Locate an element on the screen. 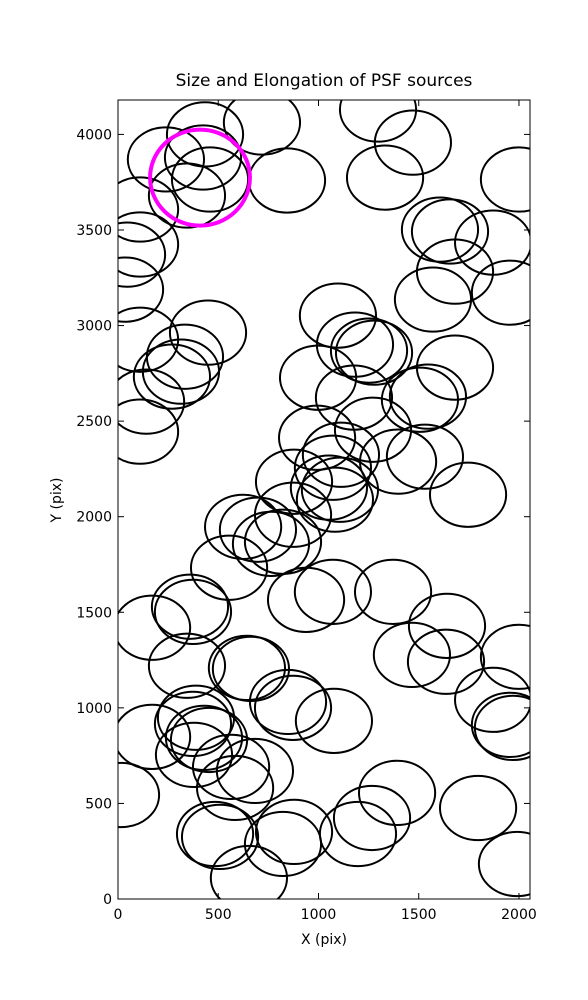 The image size is (588, 1000). y-tick-label: 3500 is located at coordinates (94, 231).